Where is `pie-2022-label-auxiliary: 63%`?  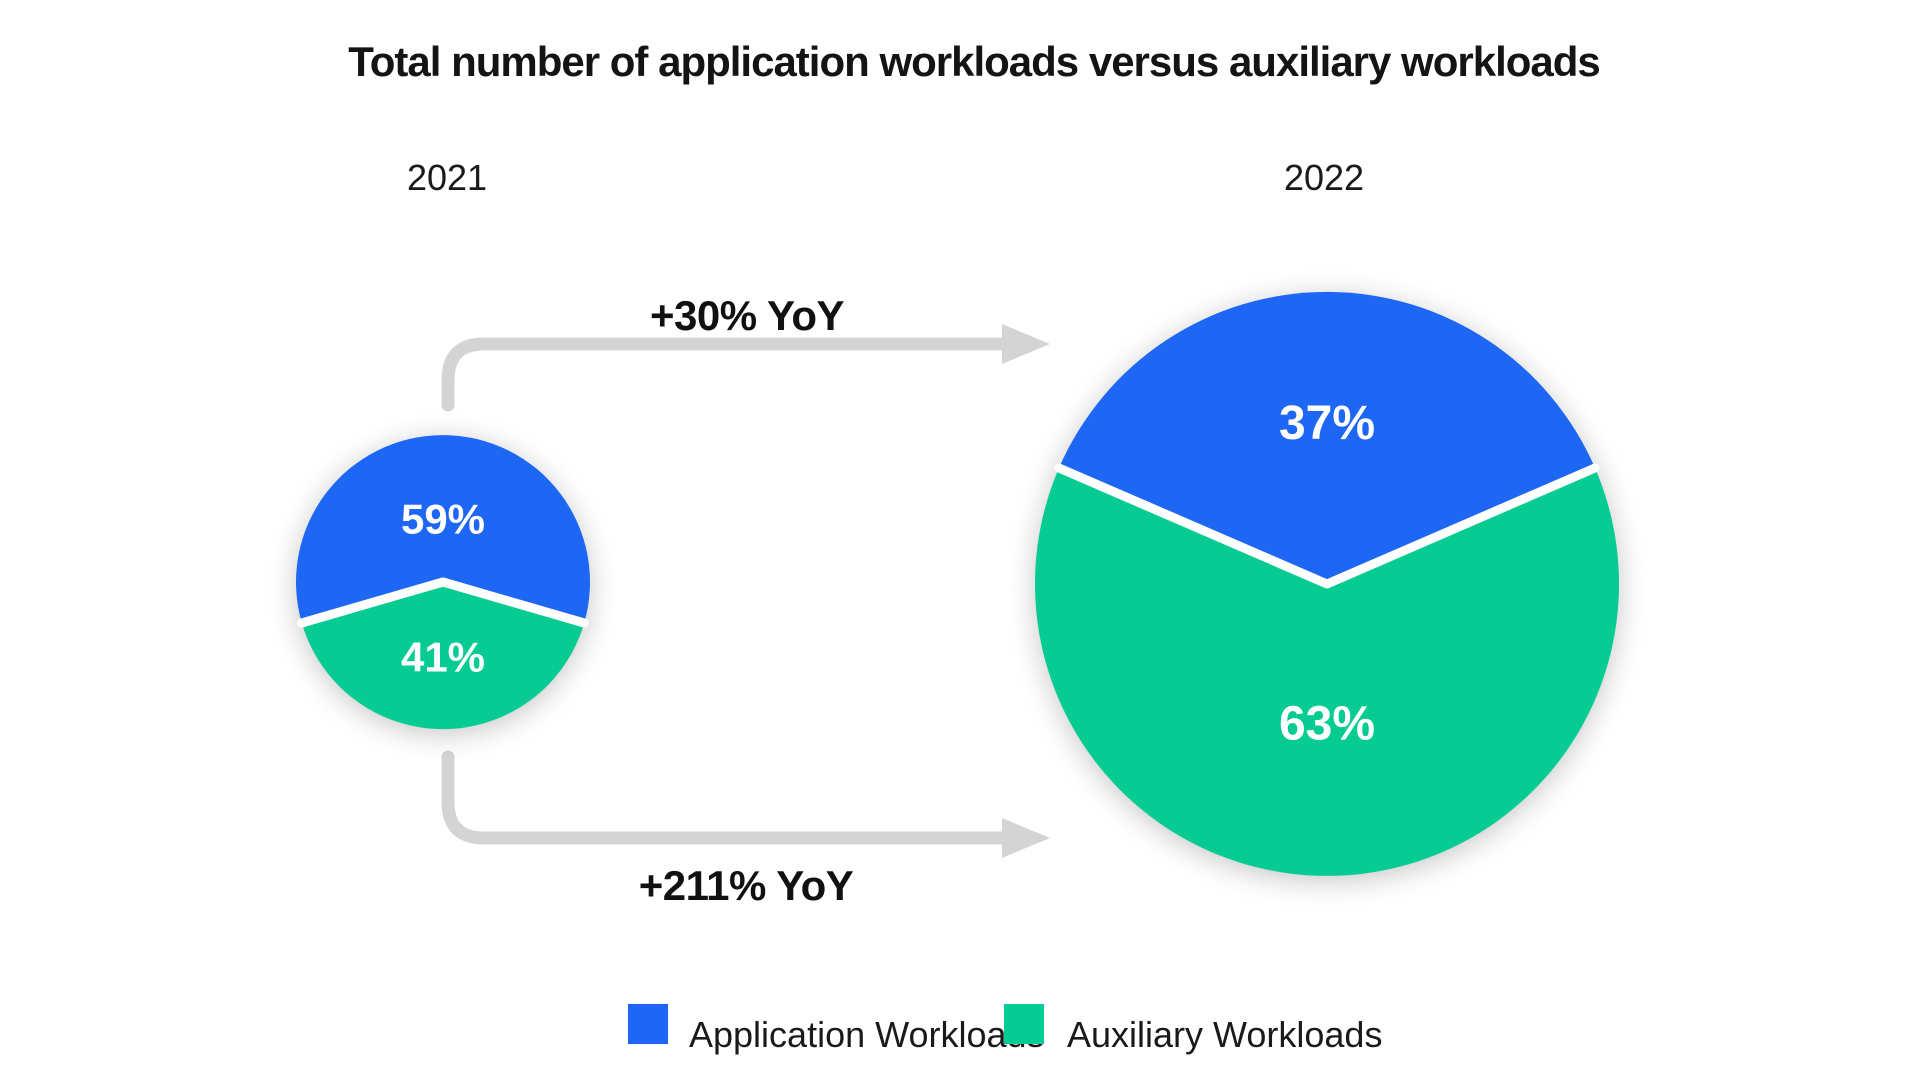
pie-2022-label-auxiliary: 63% is located at coordinates (1327, 724).